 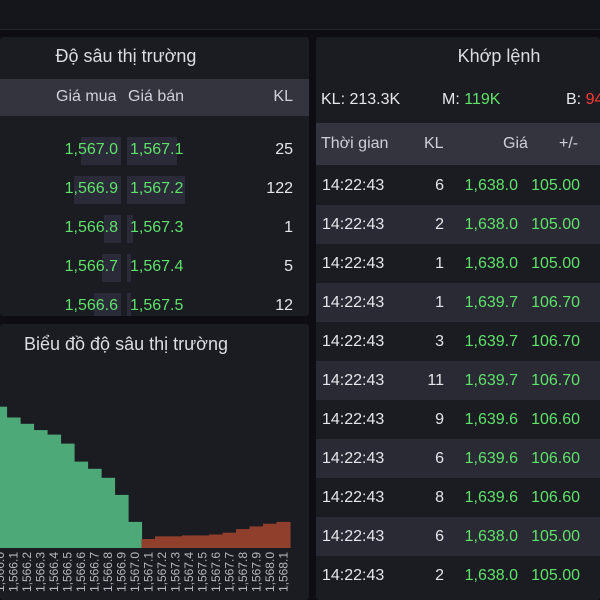 What do you see at coordinates (91, 188) in the screenshot?
I see `bid-price: 1,566.9` at bounding box center [91, 188].